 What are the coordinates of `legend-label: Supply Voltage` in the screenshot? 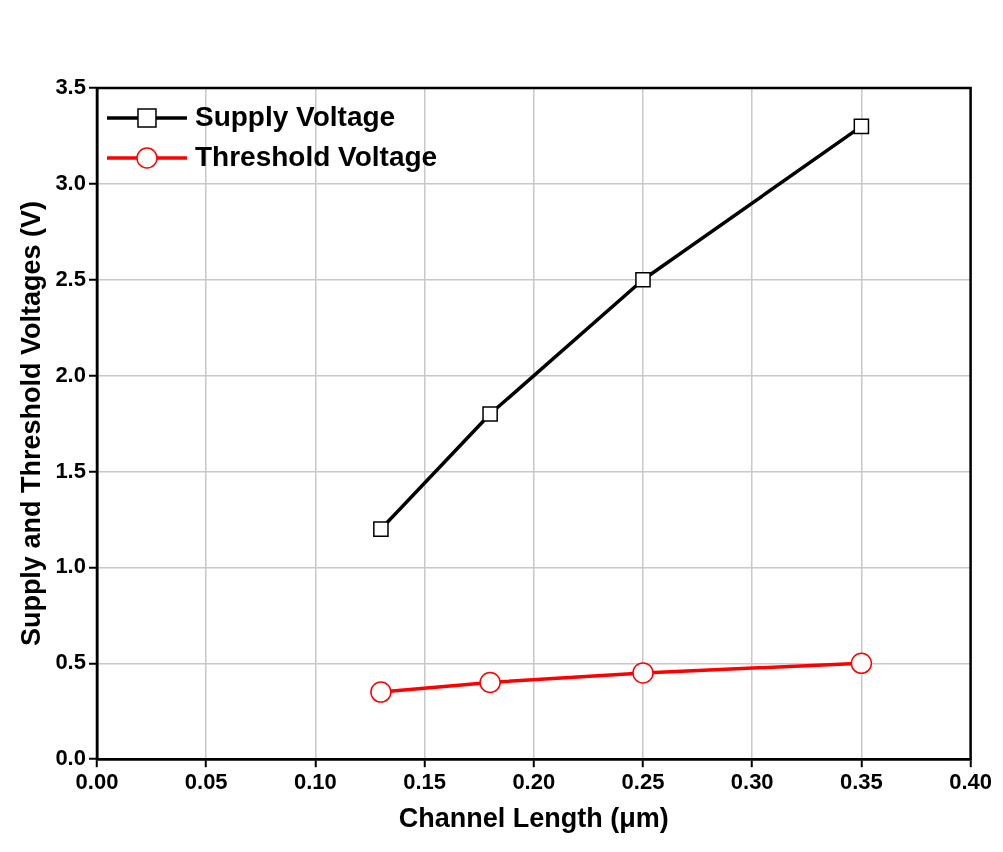 It's located at (295, 116).